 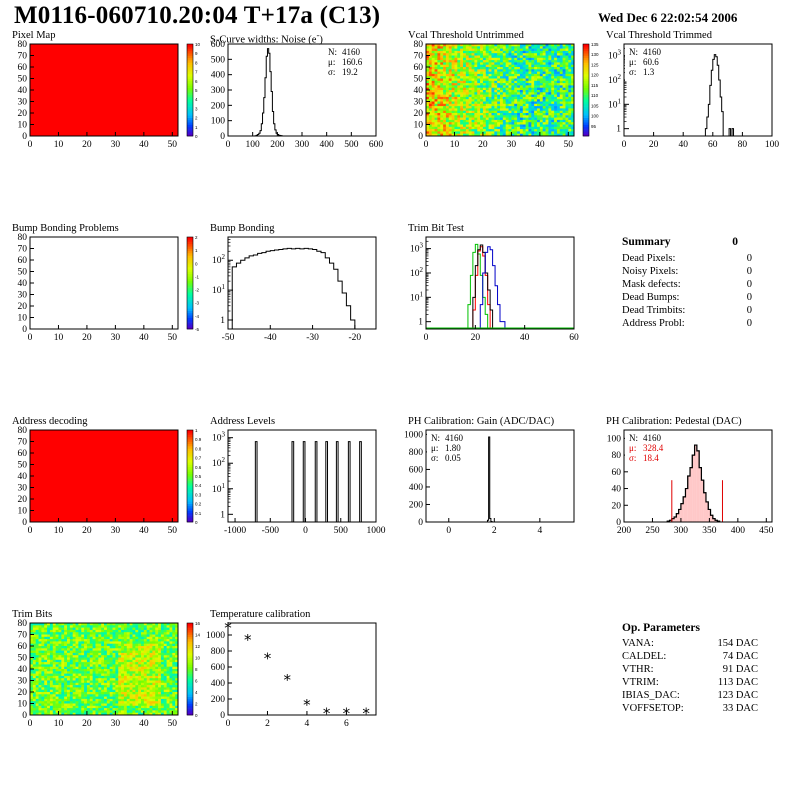 What do you see at coordinates (302, 669) in the screenshot?
I see `plot-frame` at bounding box center [302, 669].